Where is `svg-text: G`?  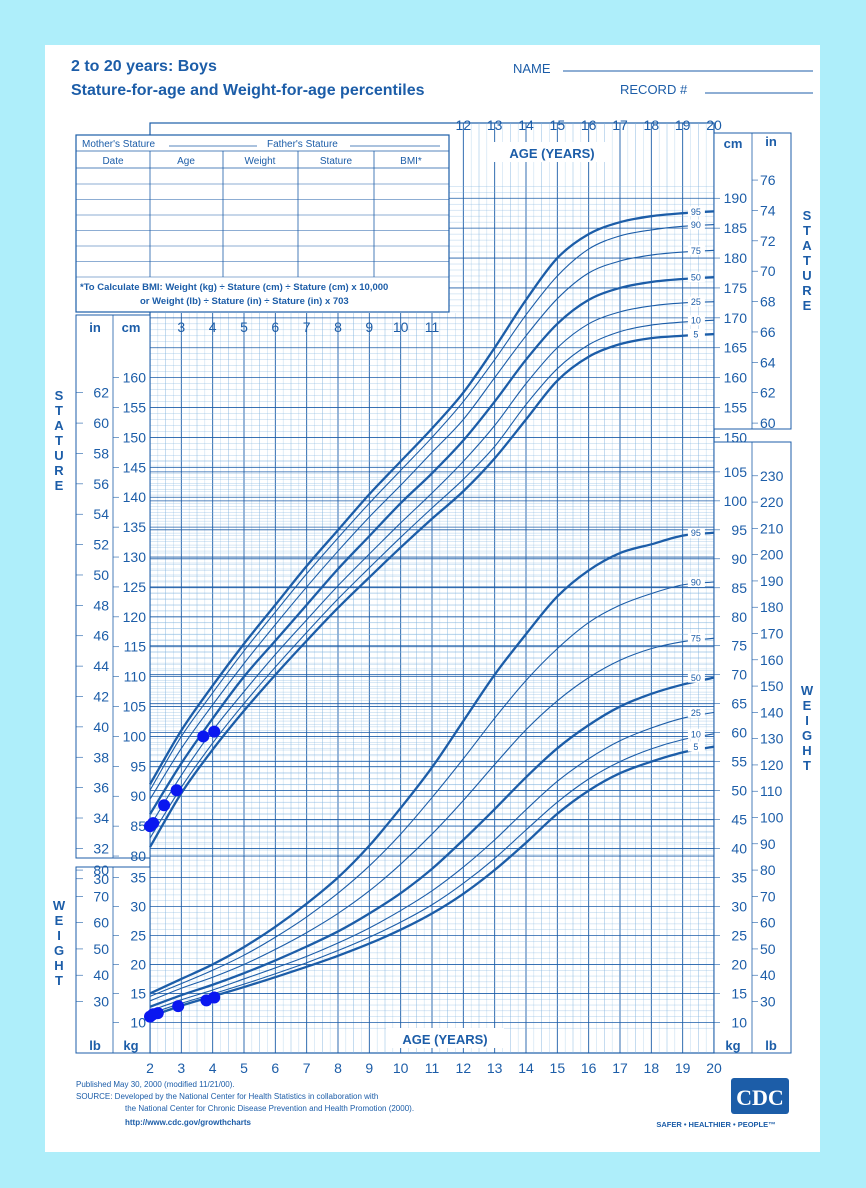 svg-text: G is located at coordinates (807, 735).